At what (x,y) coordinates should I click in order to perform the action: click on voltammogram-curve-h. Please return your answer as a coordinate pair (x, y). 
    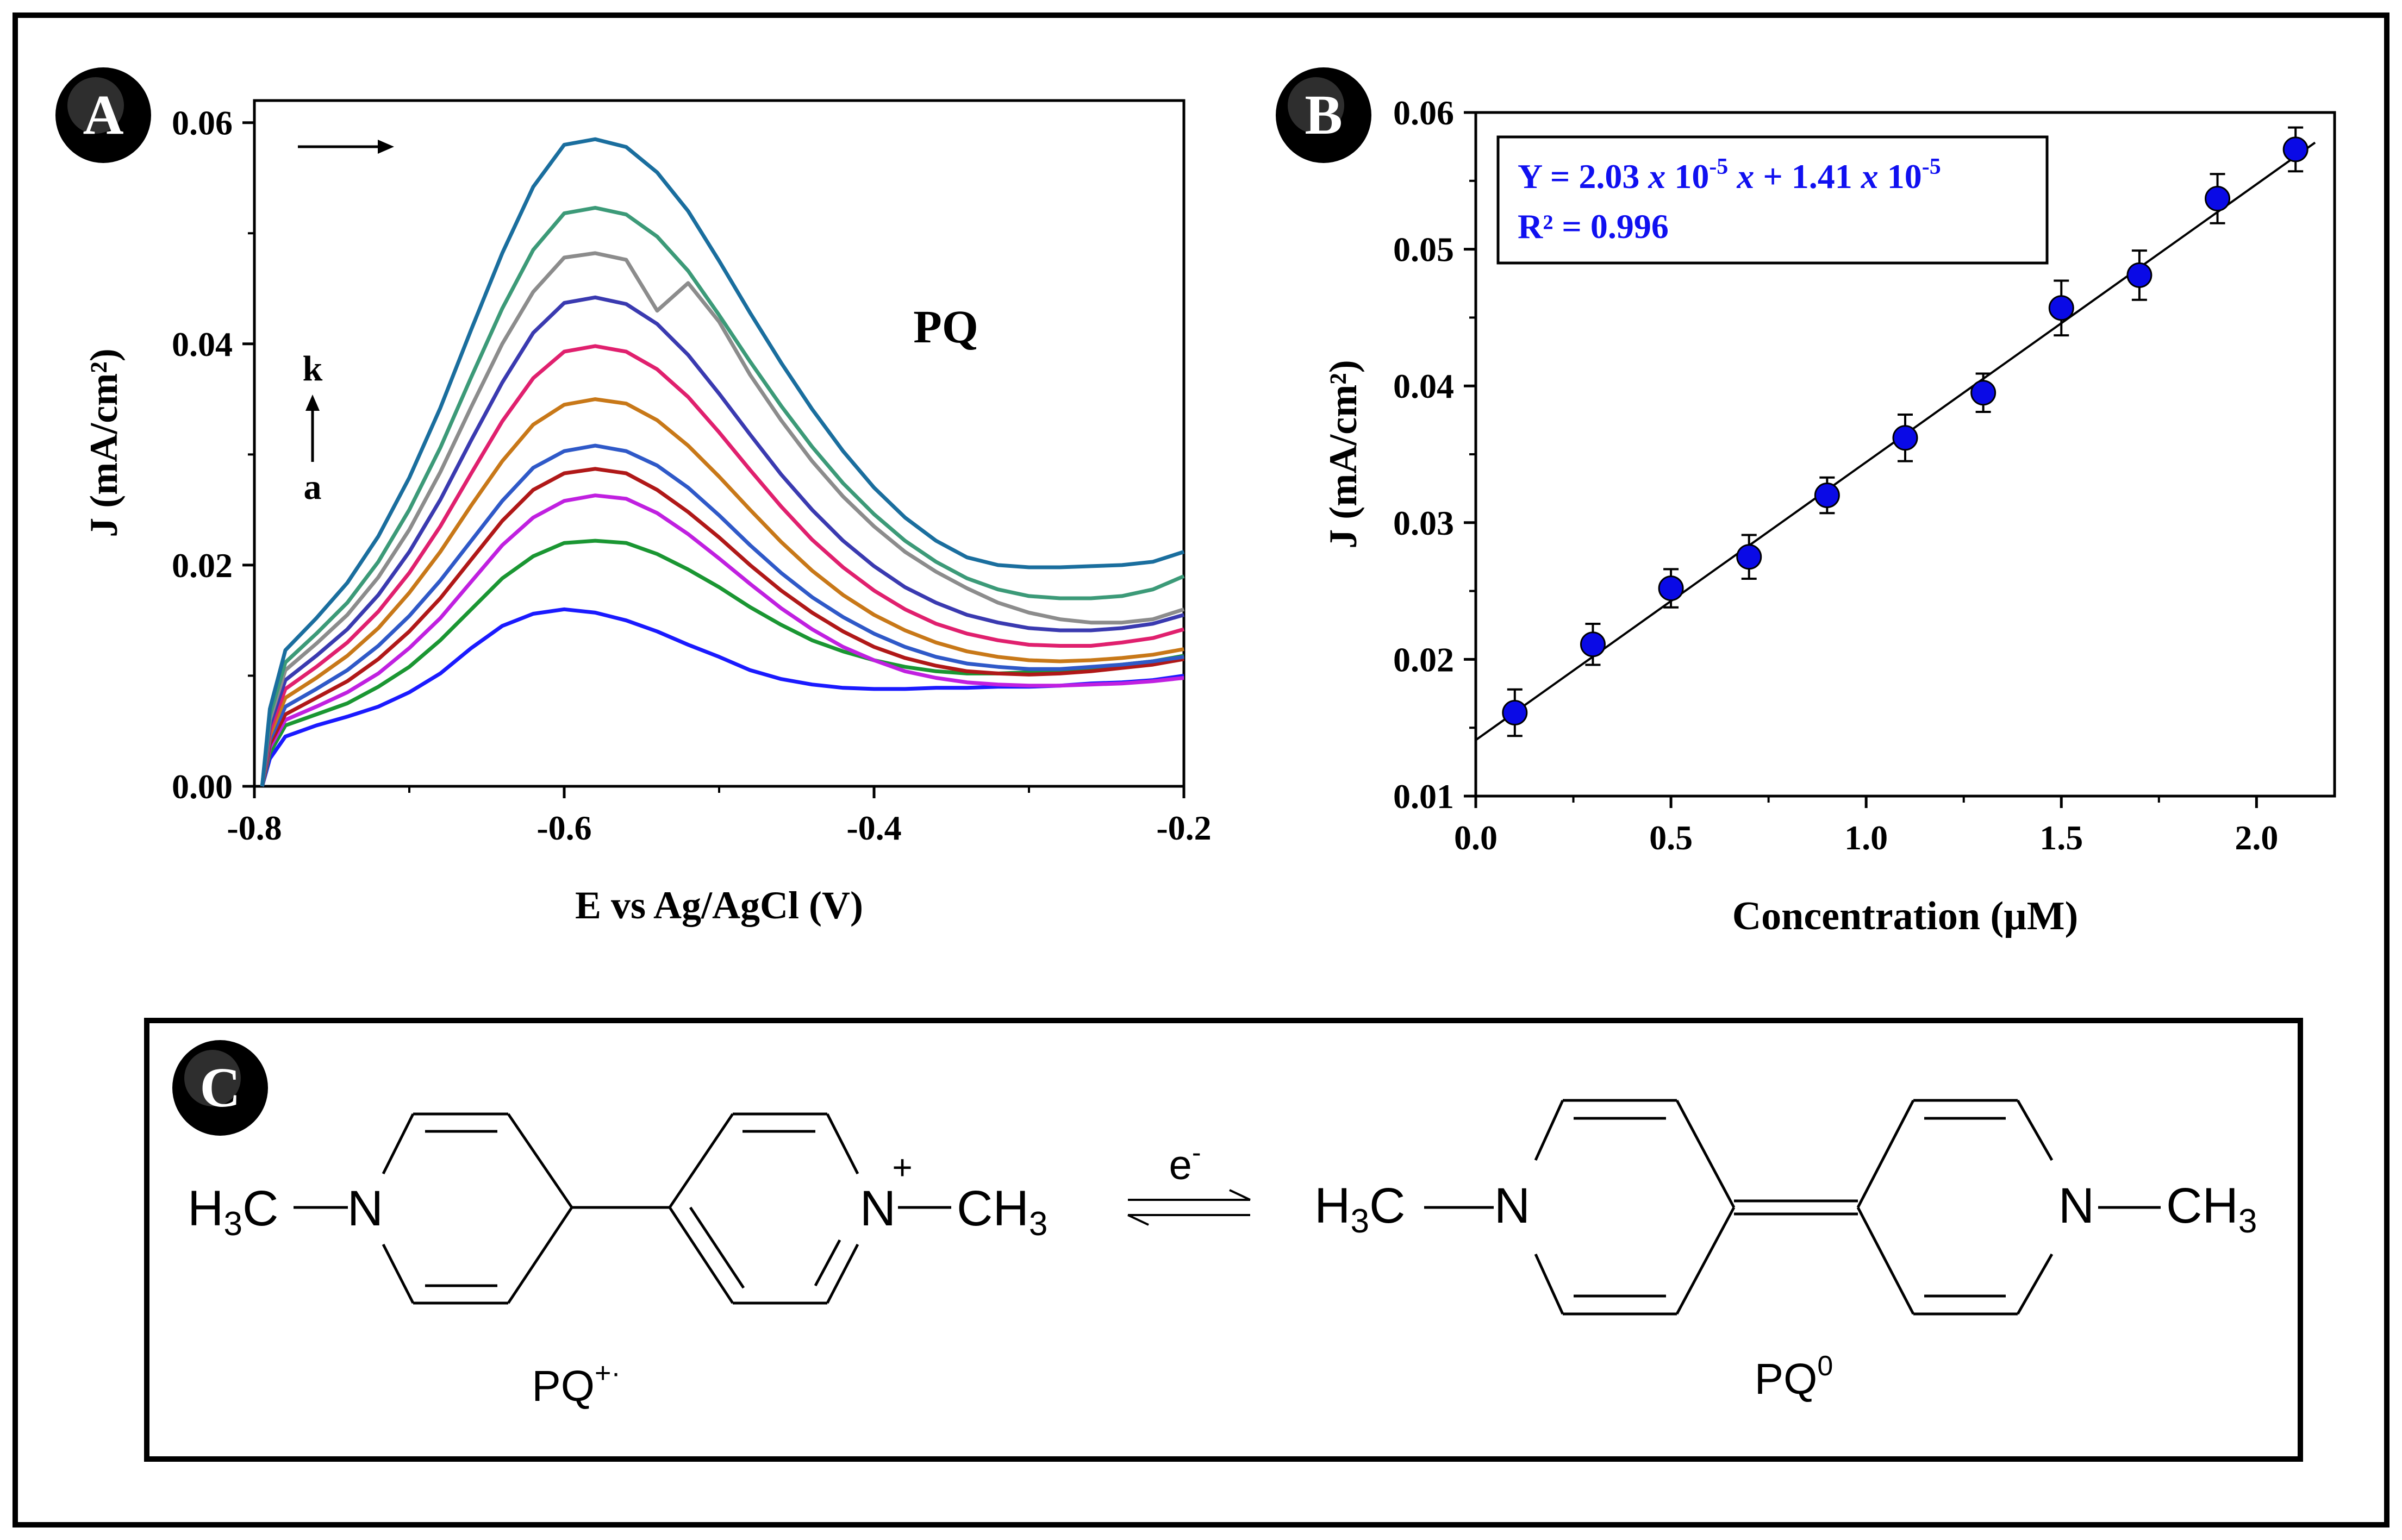
    Looking at the image, I should click on (722, 541).